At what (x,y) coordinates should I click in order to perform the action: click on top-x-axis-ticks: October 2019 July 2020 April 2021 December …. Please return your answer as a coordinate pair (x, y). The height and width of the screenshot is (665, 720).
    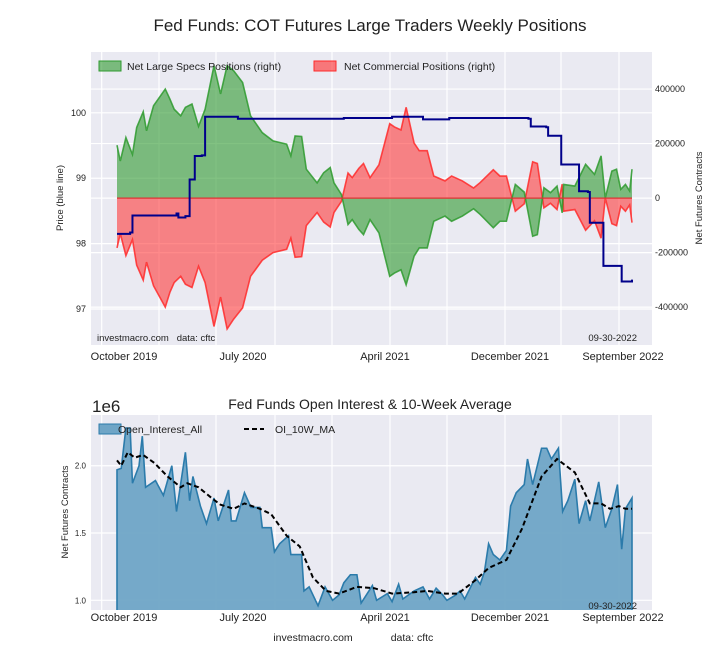
    Looking at the image, I should click on (377, 357).